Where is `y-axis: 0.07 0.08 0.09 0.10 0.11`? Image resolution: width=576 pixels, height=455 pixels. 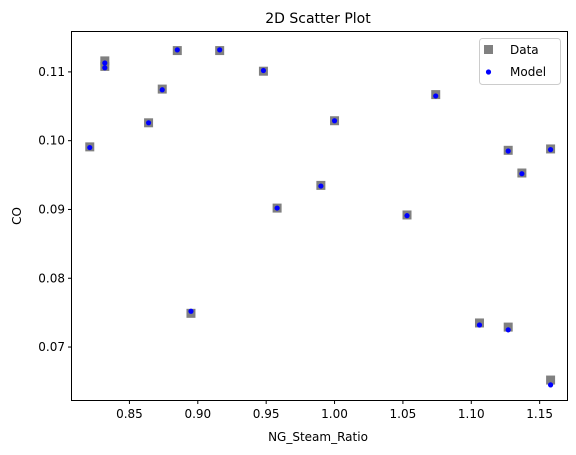 y-axis: 0.07 0.08 0.09 0.10 0.11 is located at coordinates (55, 209).